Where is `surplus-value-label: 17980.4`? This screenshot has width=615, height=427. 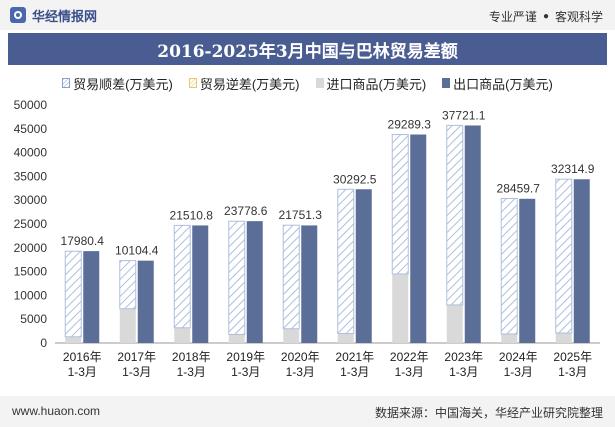 surplus-value-label: 17980.4 is located at coordinates (83, 241).